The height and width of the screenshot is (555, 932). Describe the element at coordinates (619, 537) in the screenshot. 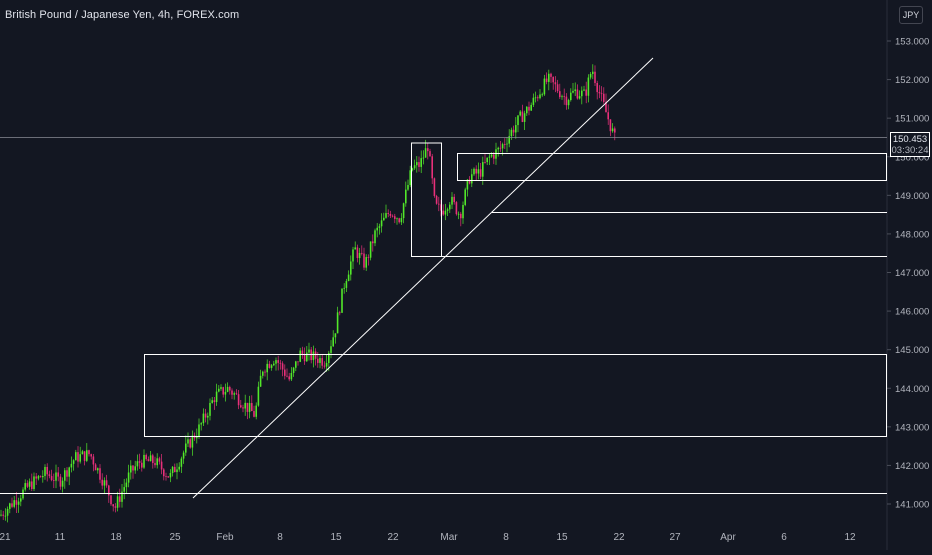

I see `x-tick-label: 22` at that location.